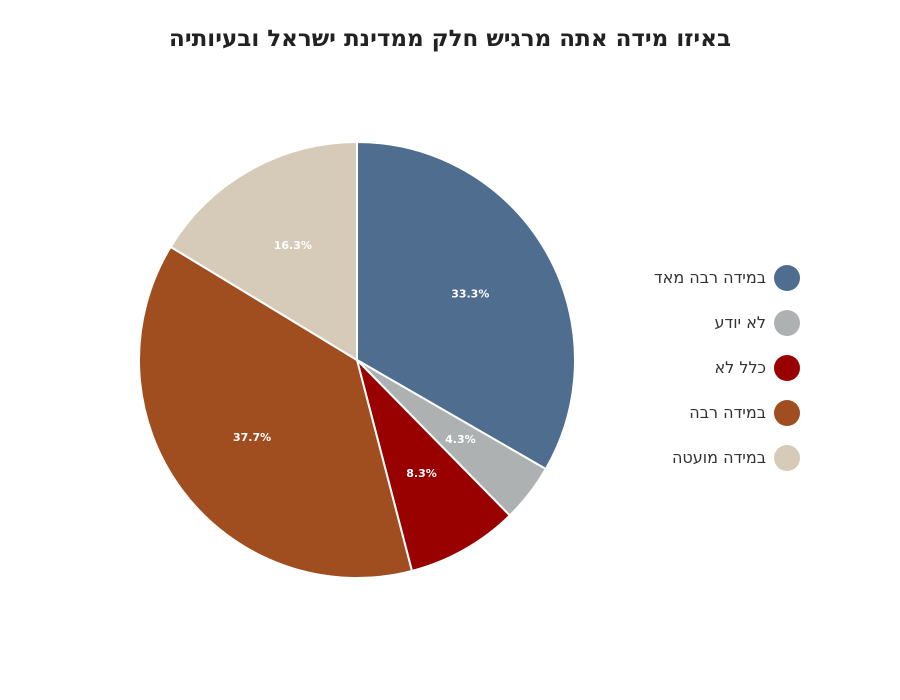 This screenshot has width=900, height=700. I want to click on legend-label: כלל לא, so click(740, 367).